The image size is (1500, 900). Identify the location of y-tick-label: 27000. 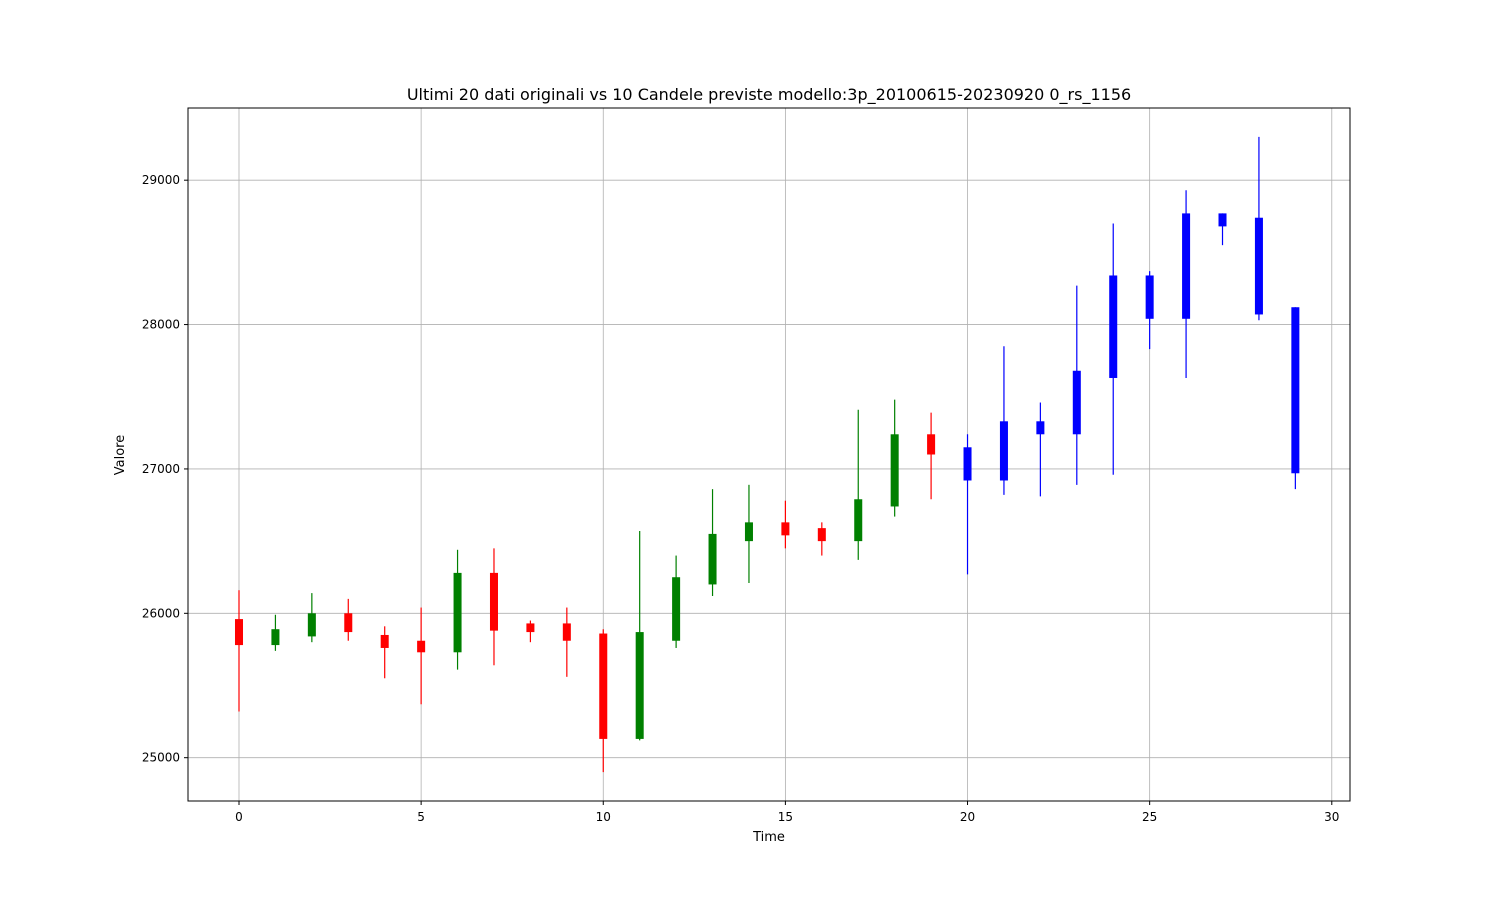
(161, 469).